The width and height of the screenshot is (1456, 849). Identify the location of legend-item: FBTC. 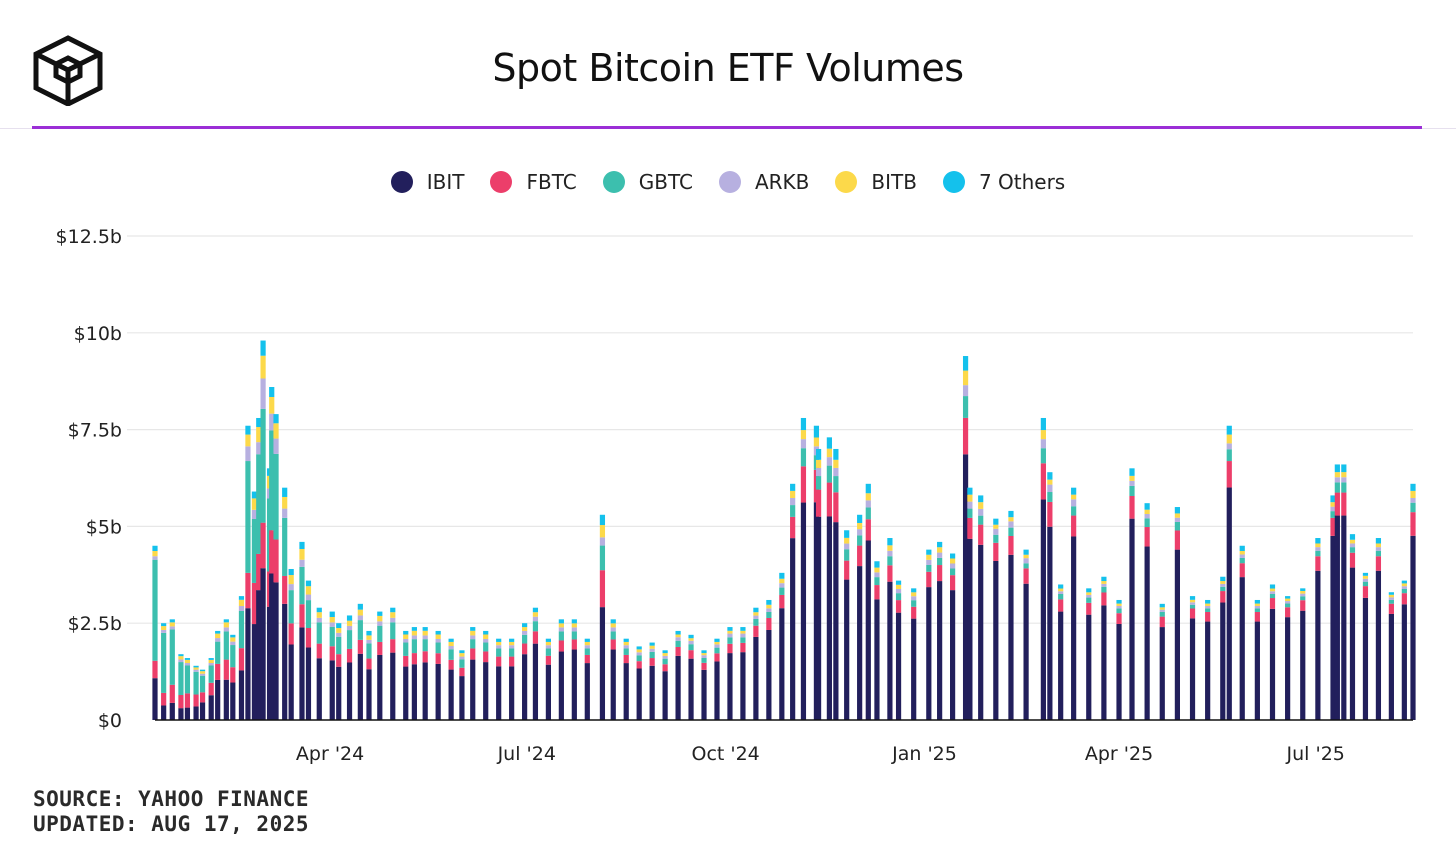
(533, 182).